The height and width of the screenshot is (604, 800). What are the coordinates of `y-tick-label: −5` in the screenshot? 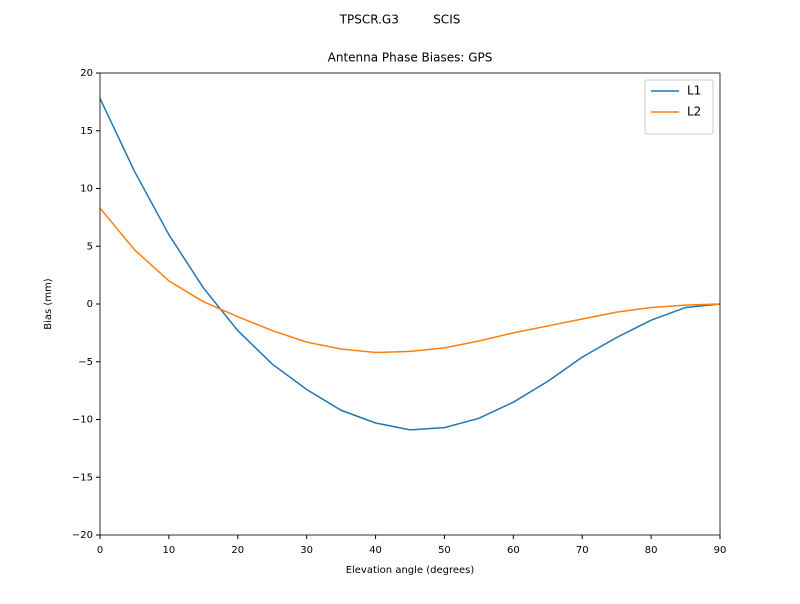 It's located at (85, 362).